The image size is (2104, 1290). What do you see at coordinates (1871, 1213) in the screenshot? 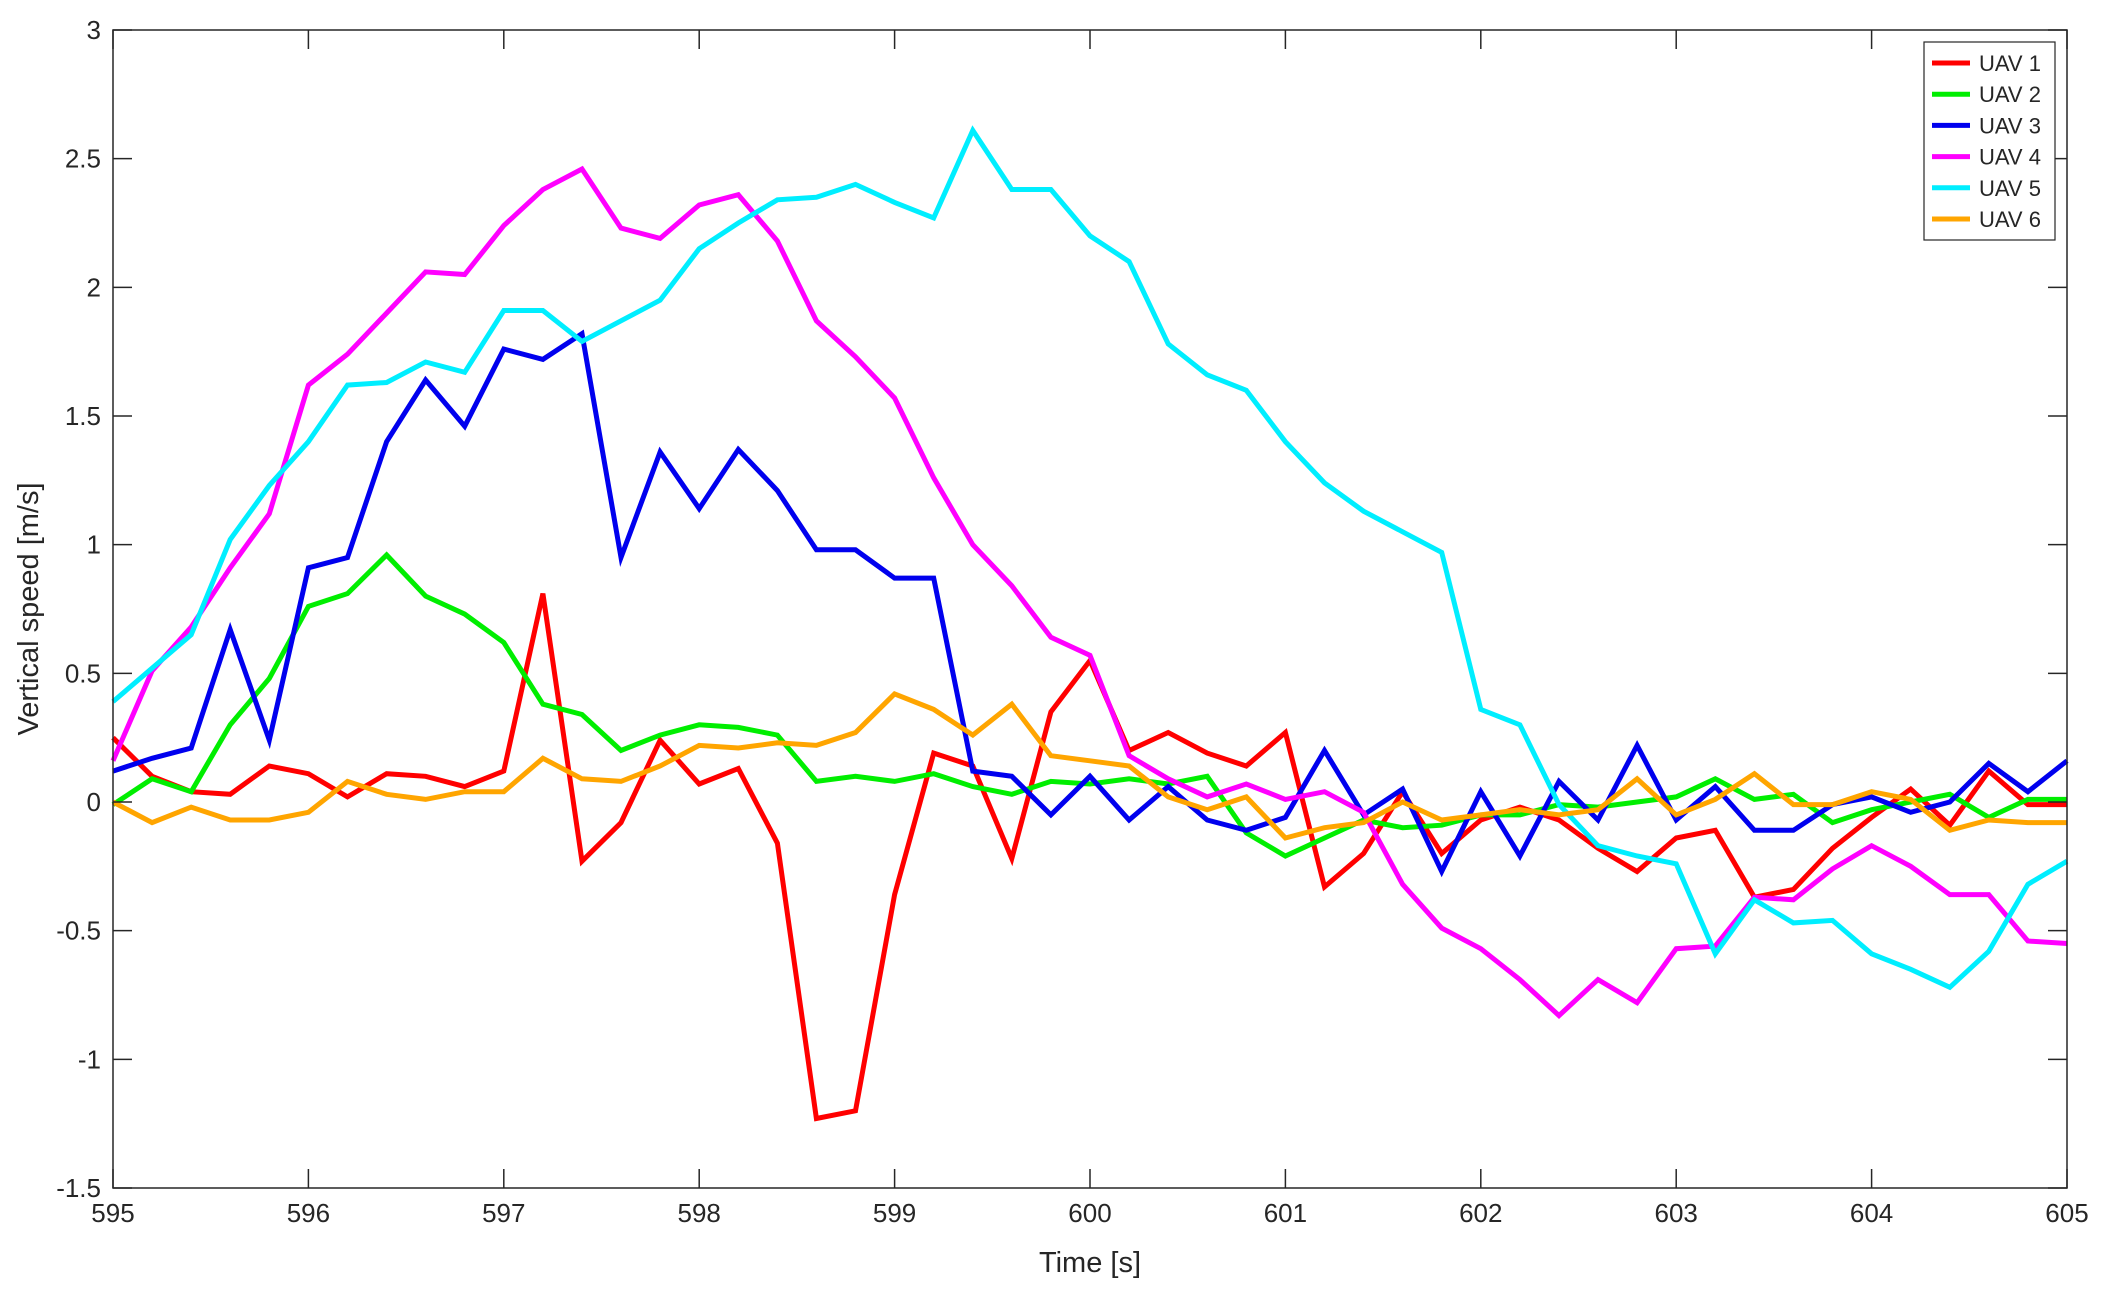
I see `x-tick-label: 604` at bounding box center [1871, 1213].